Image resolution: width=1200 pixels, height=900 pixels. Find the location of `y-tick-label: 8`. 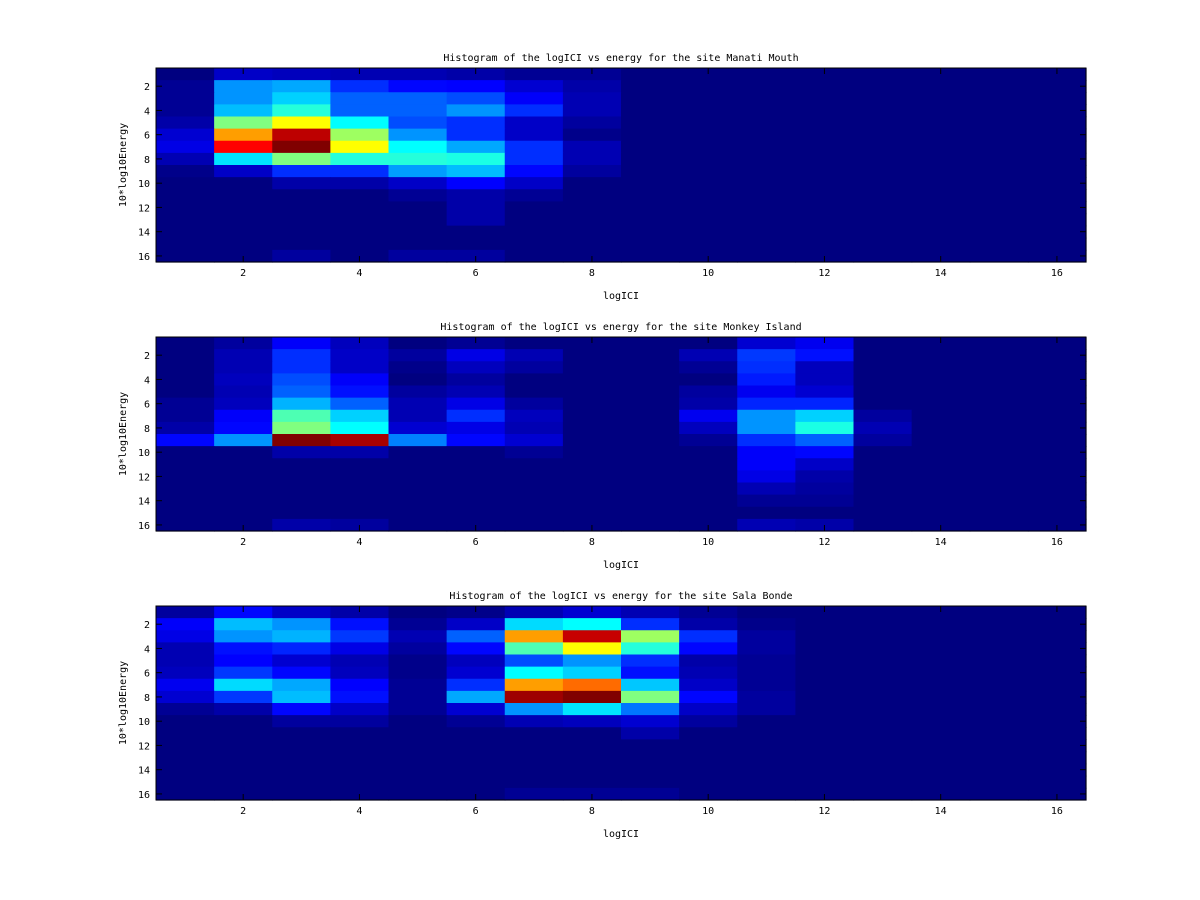

y-tick-label: 8 is located at coordinates (147, 429).